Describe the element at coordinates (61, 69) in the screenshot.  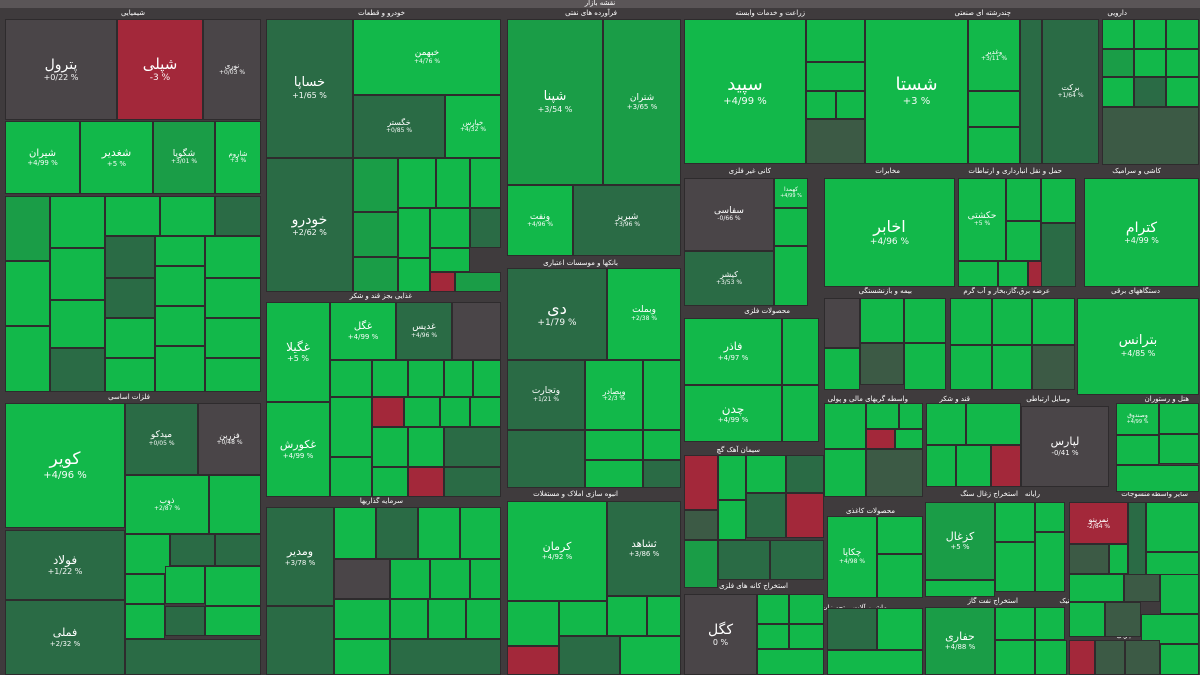
I see `symbol-tile: پترول +0/22 %` at that location.